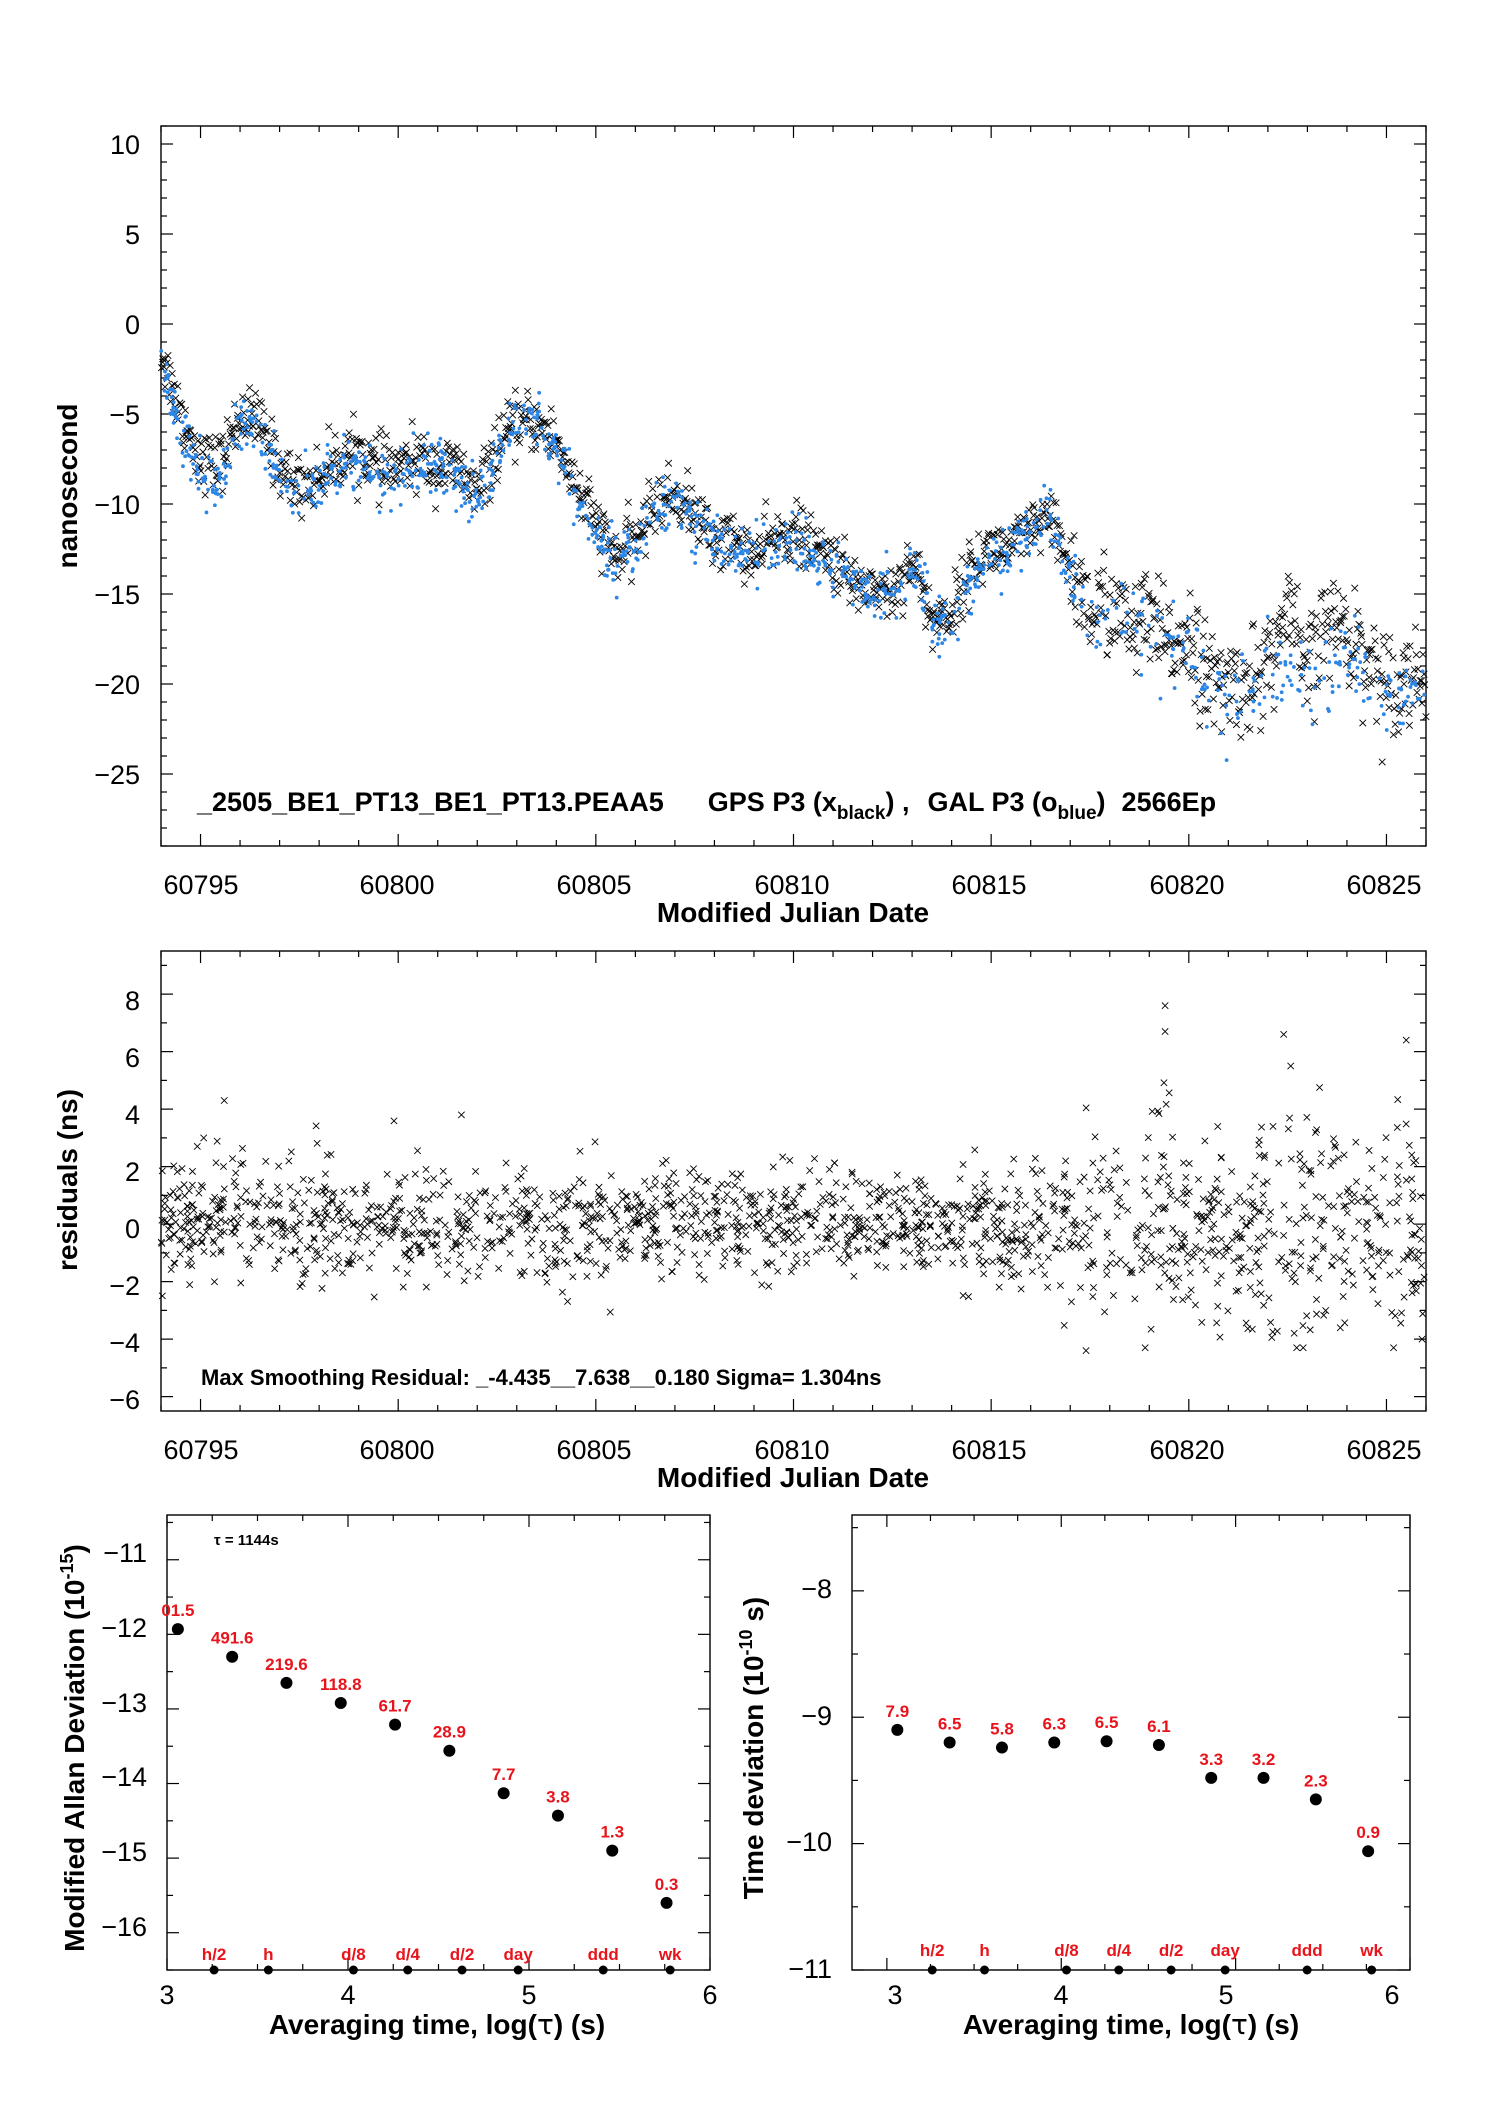 Image resolution: width=1488 pixels, height=2105 pixels. I want to click on x-tick-label: 60815, so click(988, 885).